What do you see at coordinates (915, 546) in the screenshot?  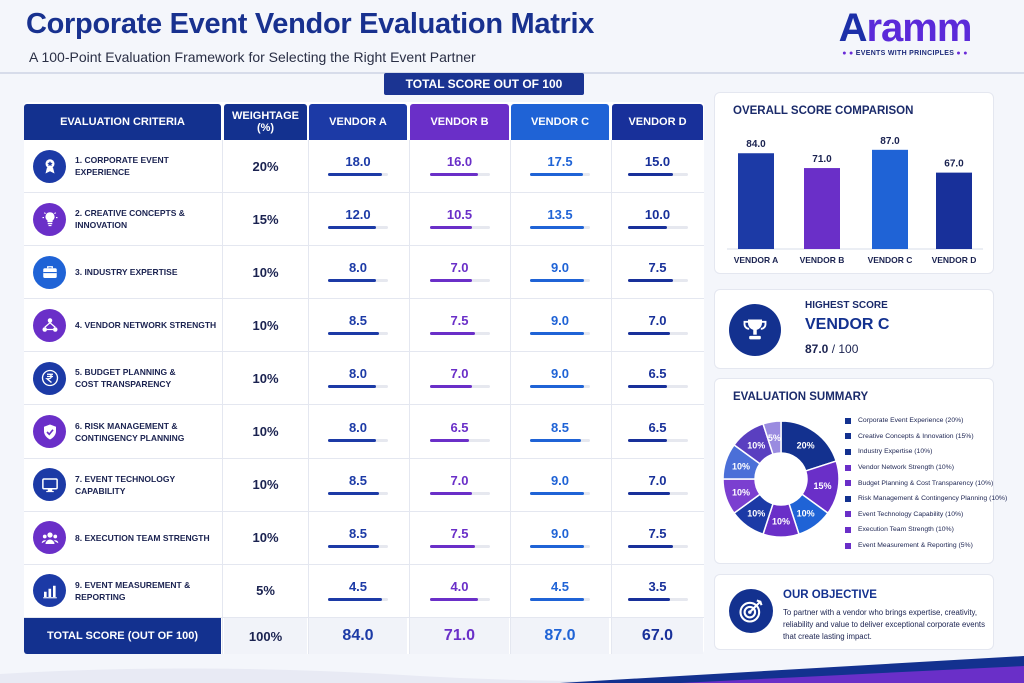 I see `legend-label: Event Measurement & Reporting (5%)` at bounding box center [915, 546].